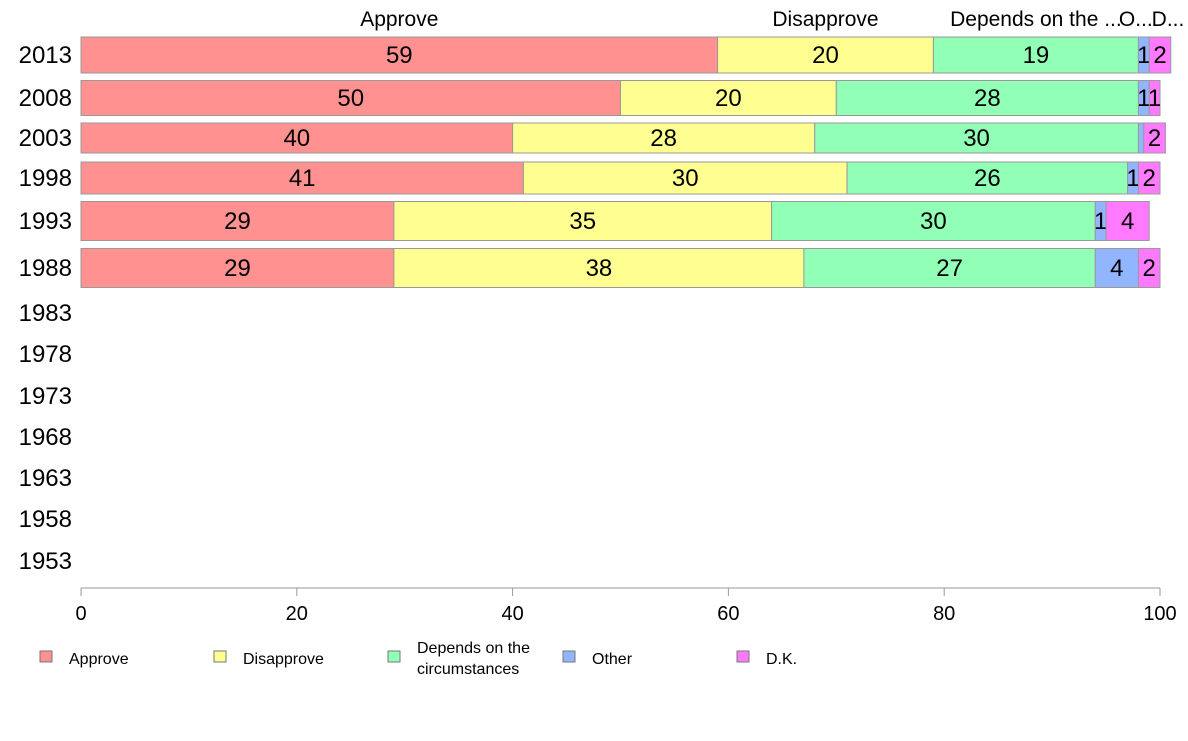 This screenshot has width=1188, height=741. What do you see at coordinates (1116, 268) in the screenshot?
I see `data-label-1988-3: 4` at bounding box center [1116, 268].